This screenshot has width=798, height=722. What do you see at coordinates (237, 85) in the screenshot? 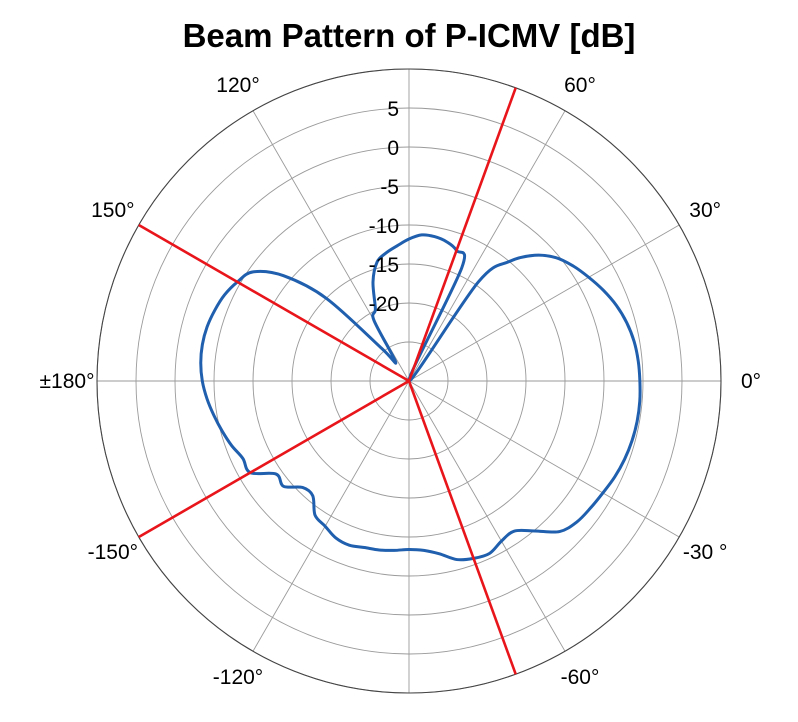
I see `angle-tick-label: 120°` at bounding box center [237, 85].